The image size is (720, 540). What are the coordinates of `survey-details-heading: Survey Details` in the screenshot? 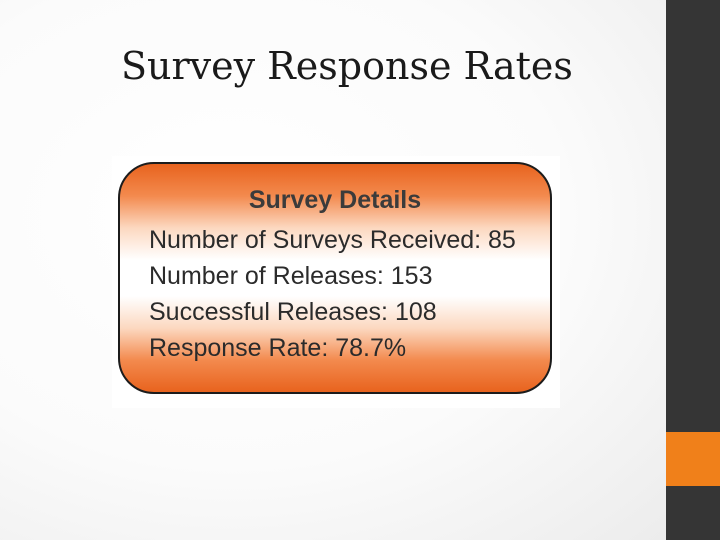 It's located at (335, 200).